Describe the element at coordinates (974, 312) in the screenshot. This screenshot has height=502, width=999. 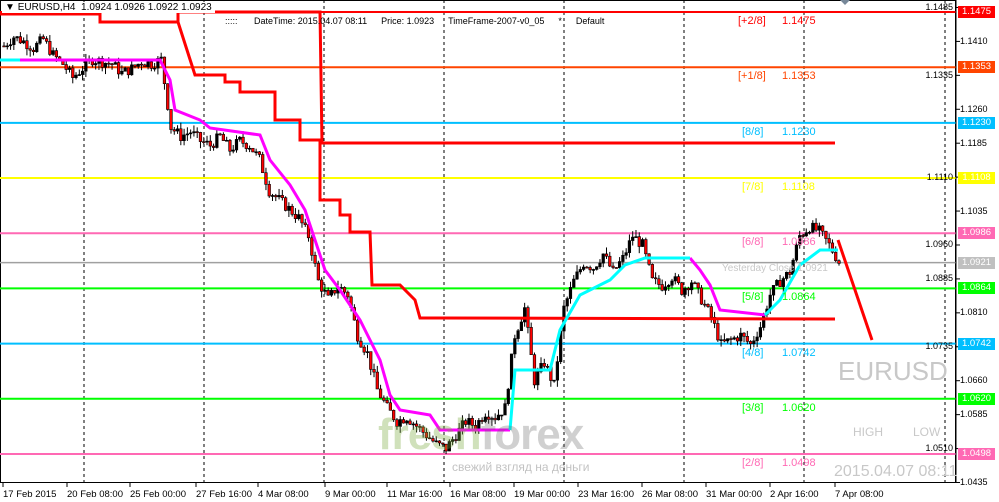
I see `y-axis-label: 1.0810` at that location.